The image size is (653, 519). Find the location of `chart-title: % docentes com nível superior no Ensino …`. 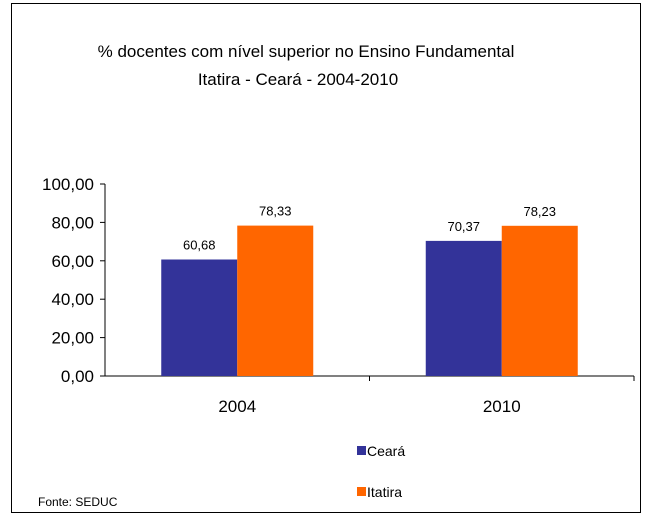

chart-title: % docentes com nível superior no Ensino … is located at coordinates (306, 51).